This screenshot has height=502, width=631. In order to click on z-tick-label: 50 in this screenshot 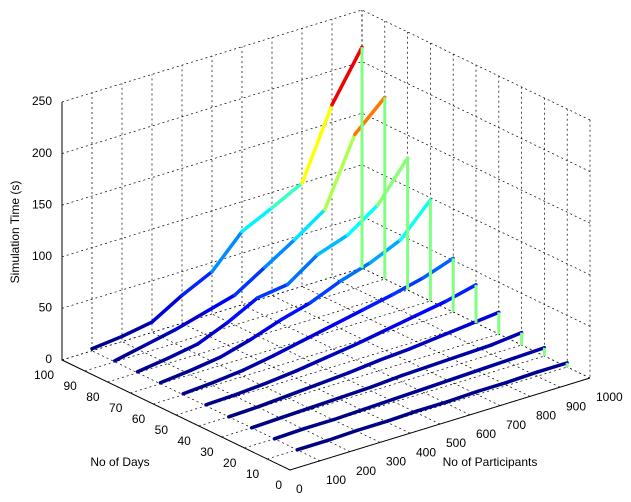, I will do `click(46, 308)`.